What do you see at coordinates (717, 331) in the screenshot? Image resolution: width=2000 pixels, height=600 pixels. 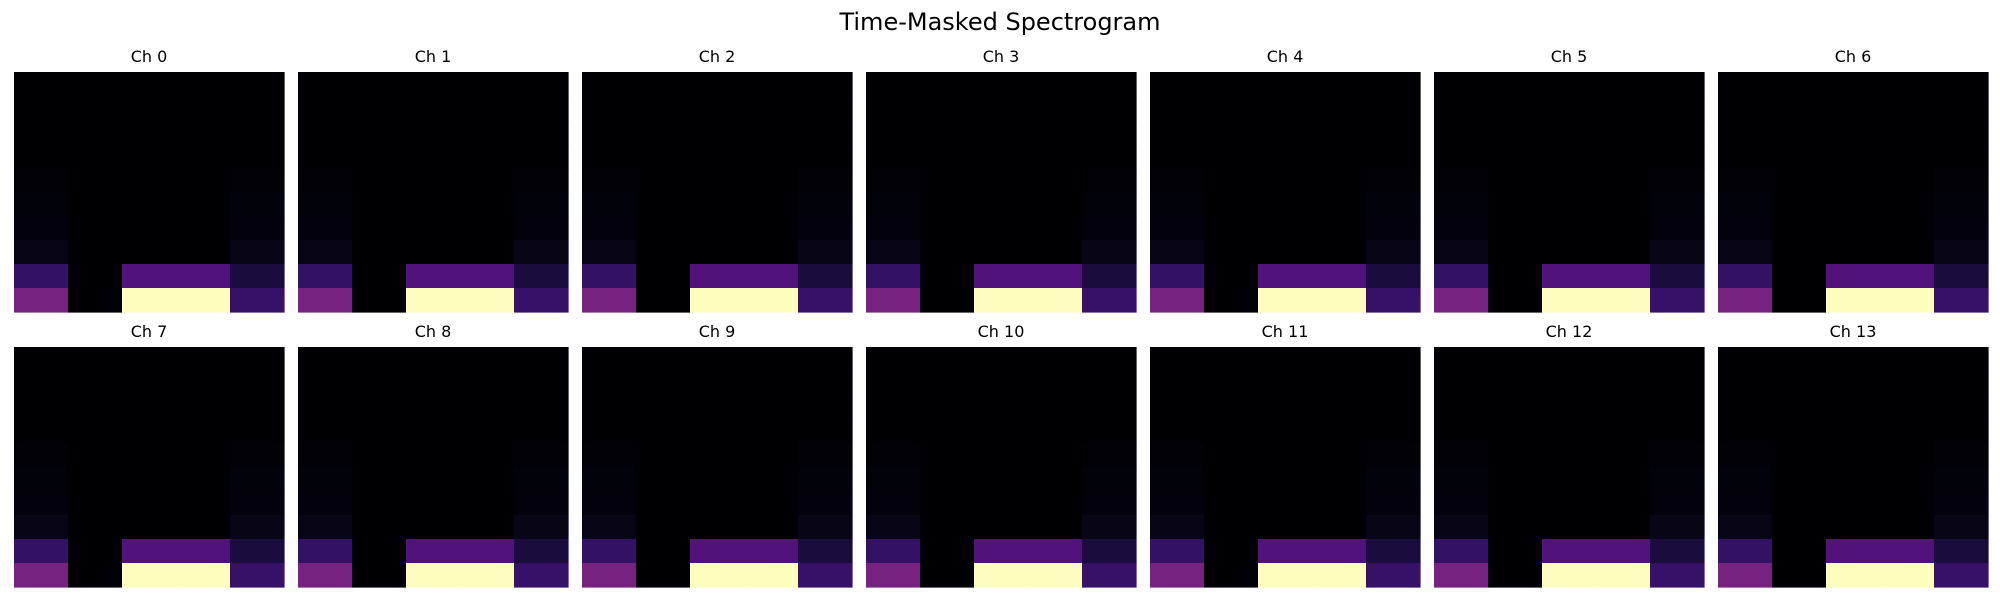 I see `panel-title: Ch 9` at bounding box center [717, 331].